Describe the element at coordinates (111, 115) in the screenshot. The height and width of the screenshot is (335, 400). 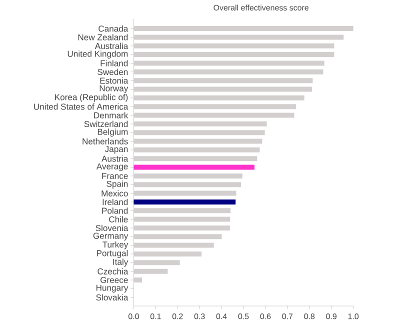
I see `y-tick-label: Denmark` at that location.